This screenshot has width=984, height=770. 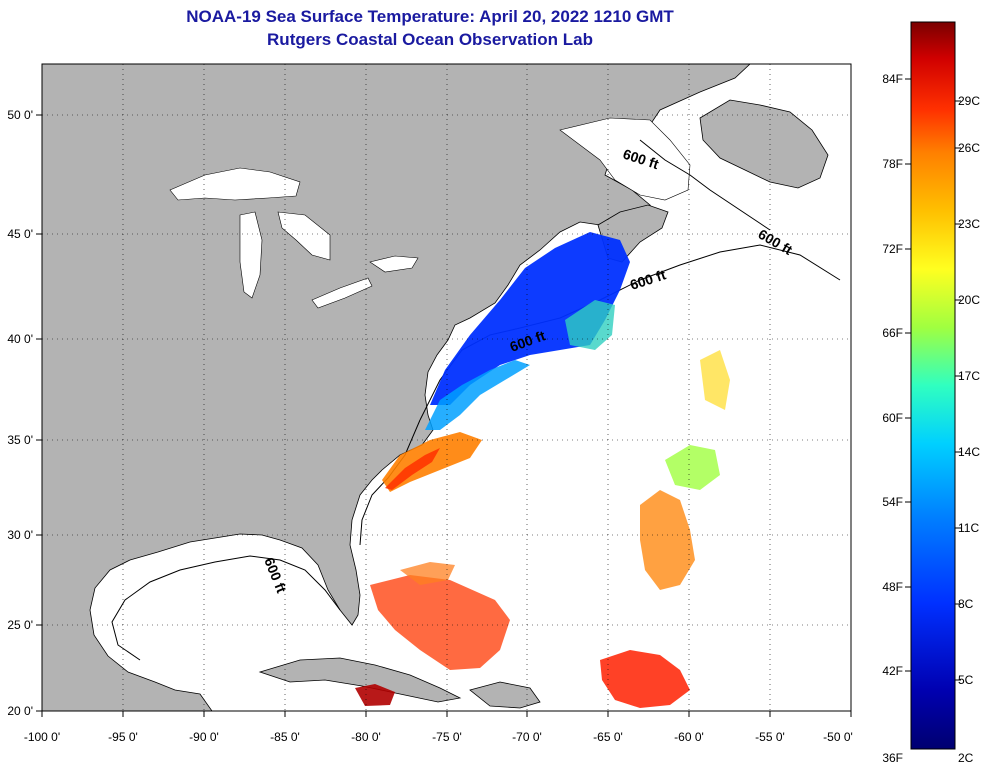 I want to click on y-tick-label: 50 0', so click(x=20, y=115).